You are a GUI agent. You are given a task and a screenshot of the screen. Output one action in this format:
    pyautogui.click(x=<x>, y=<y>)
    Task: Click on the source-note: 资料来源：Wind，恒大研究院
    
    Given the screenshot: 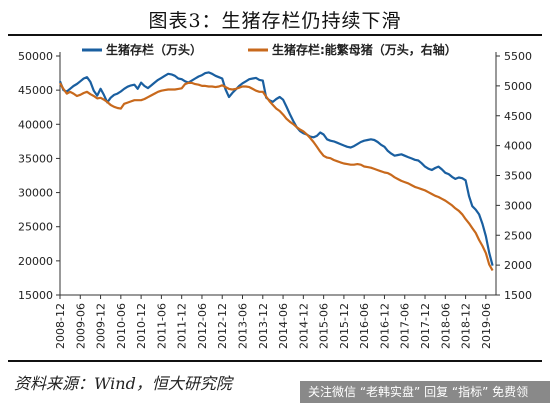 What is the action you would take?
    pyautogui.click(x=123, y=383)
    